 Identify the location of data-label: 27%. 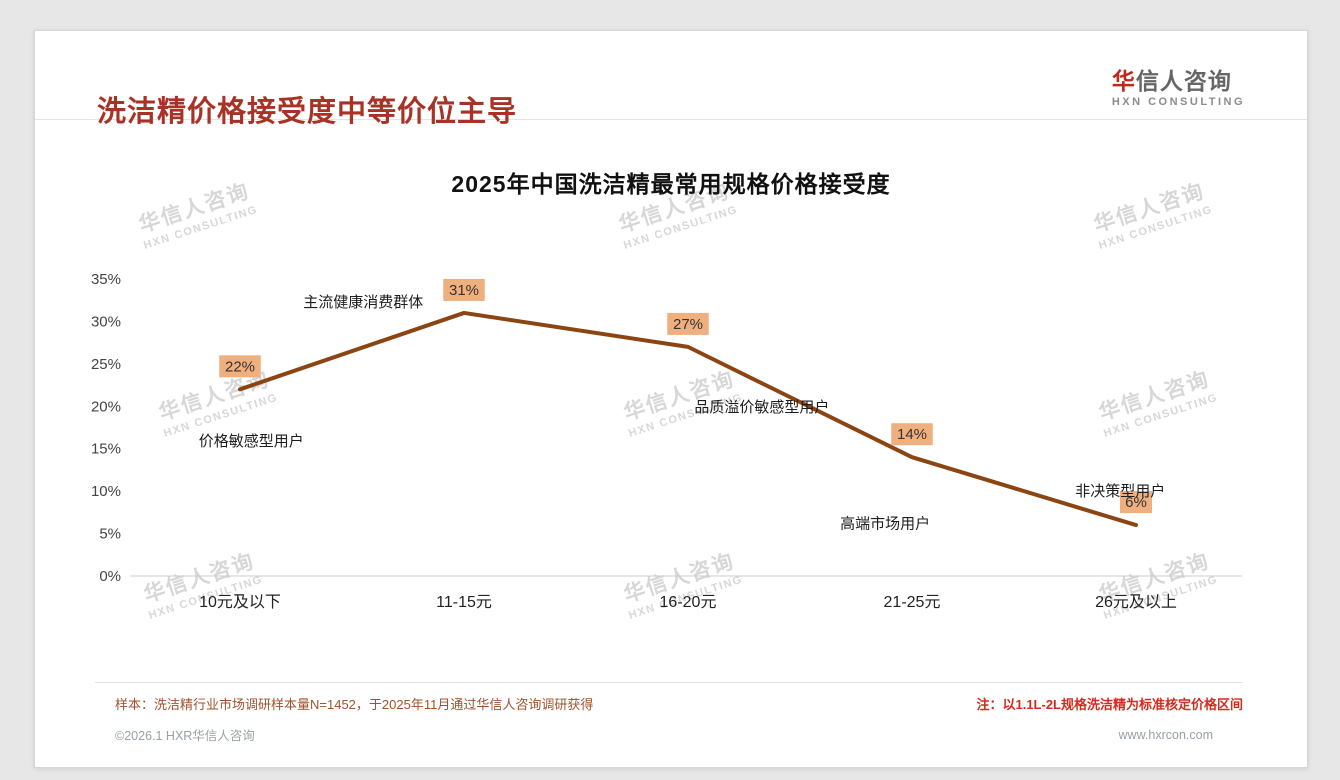
(688, 324).